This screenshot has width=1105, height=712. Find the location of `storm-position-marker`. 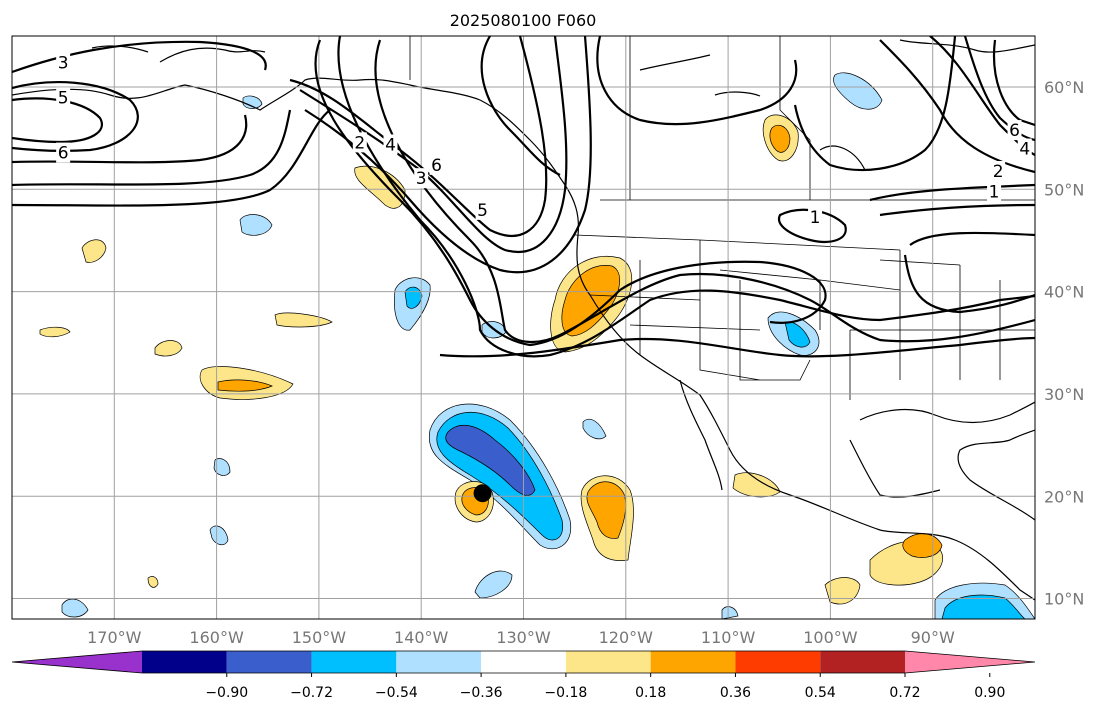

storm-position-marker is located at coordinates (482, 493).